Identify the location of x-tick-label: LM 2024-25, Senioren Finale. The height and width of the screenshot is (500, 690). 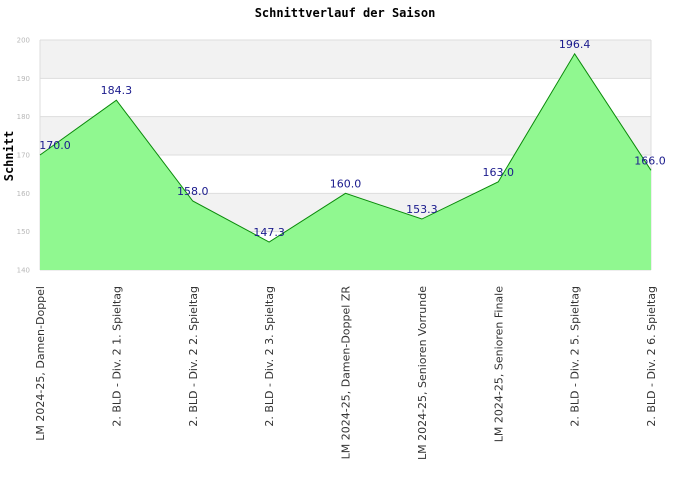
(498, 364).